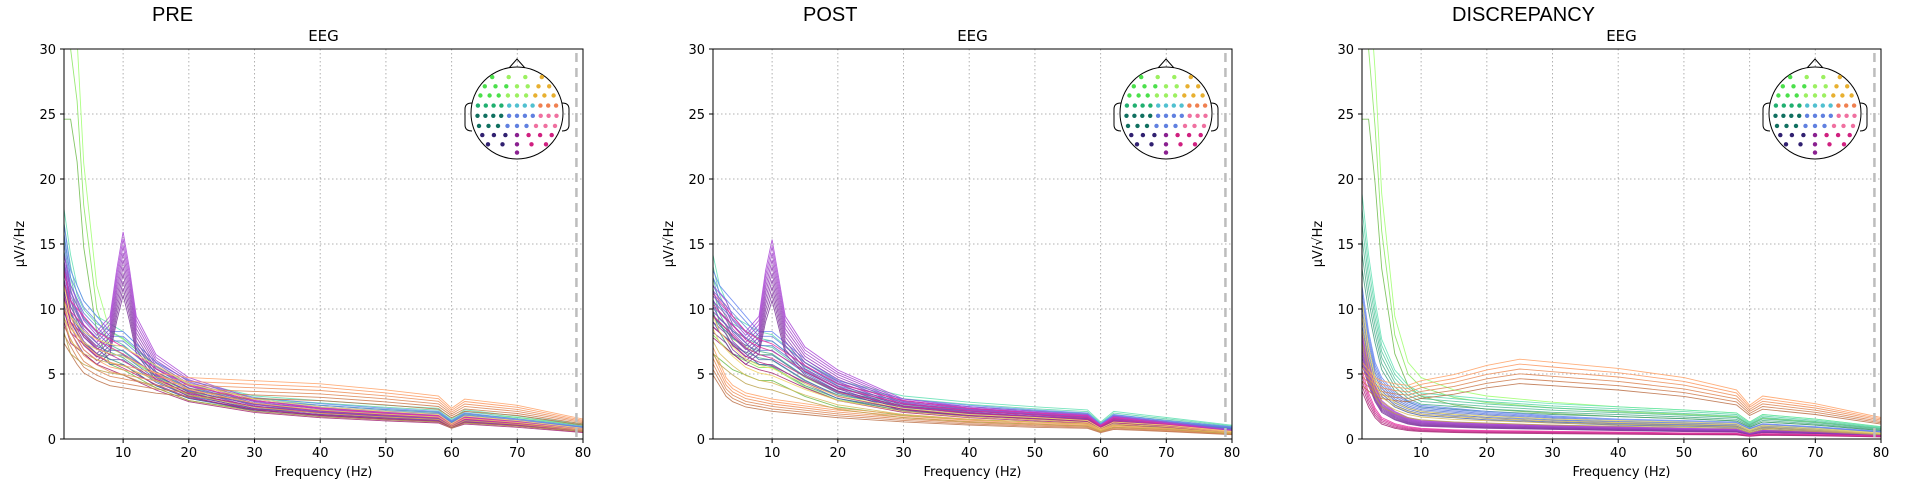  What do you see at coordinates (830, 15) in the screenshot?
I see `panel-suptitle: POST` at bounding box center [830, 15].